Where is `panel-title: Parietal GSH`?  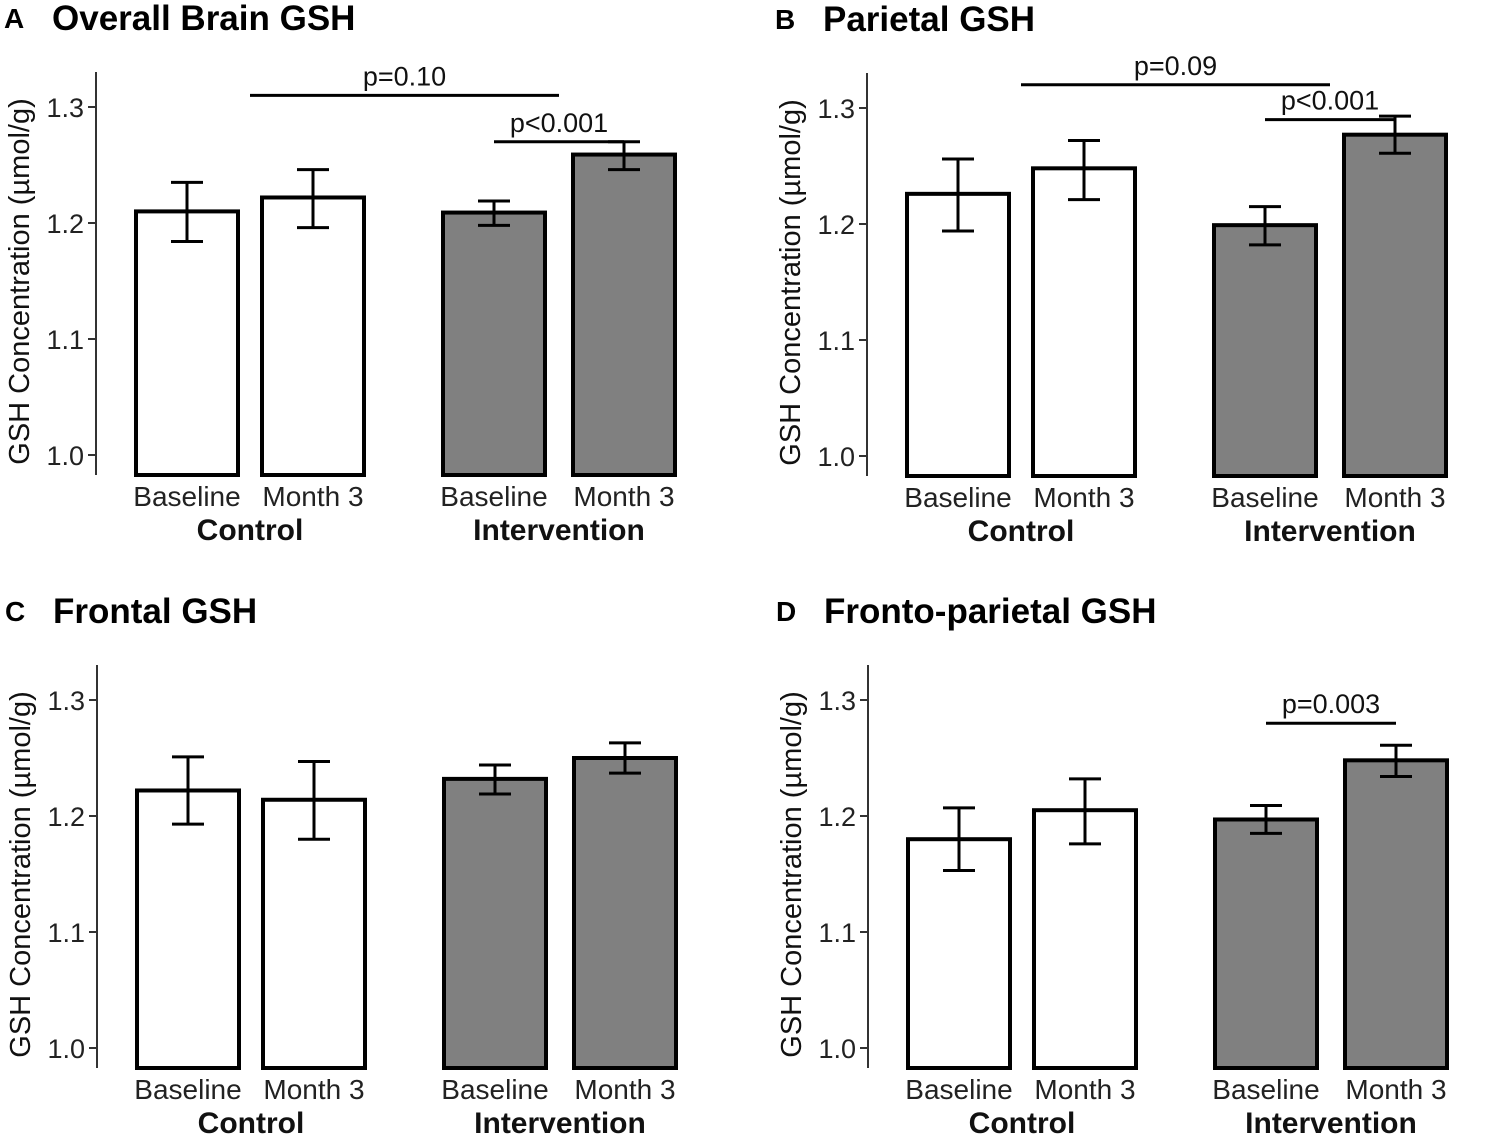
panel-title: Parietal GSH is located at coordinates (929, 19).